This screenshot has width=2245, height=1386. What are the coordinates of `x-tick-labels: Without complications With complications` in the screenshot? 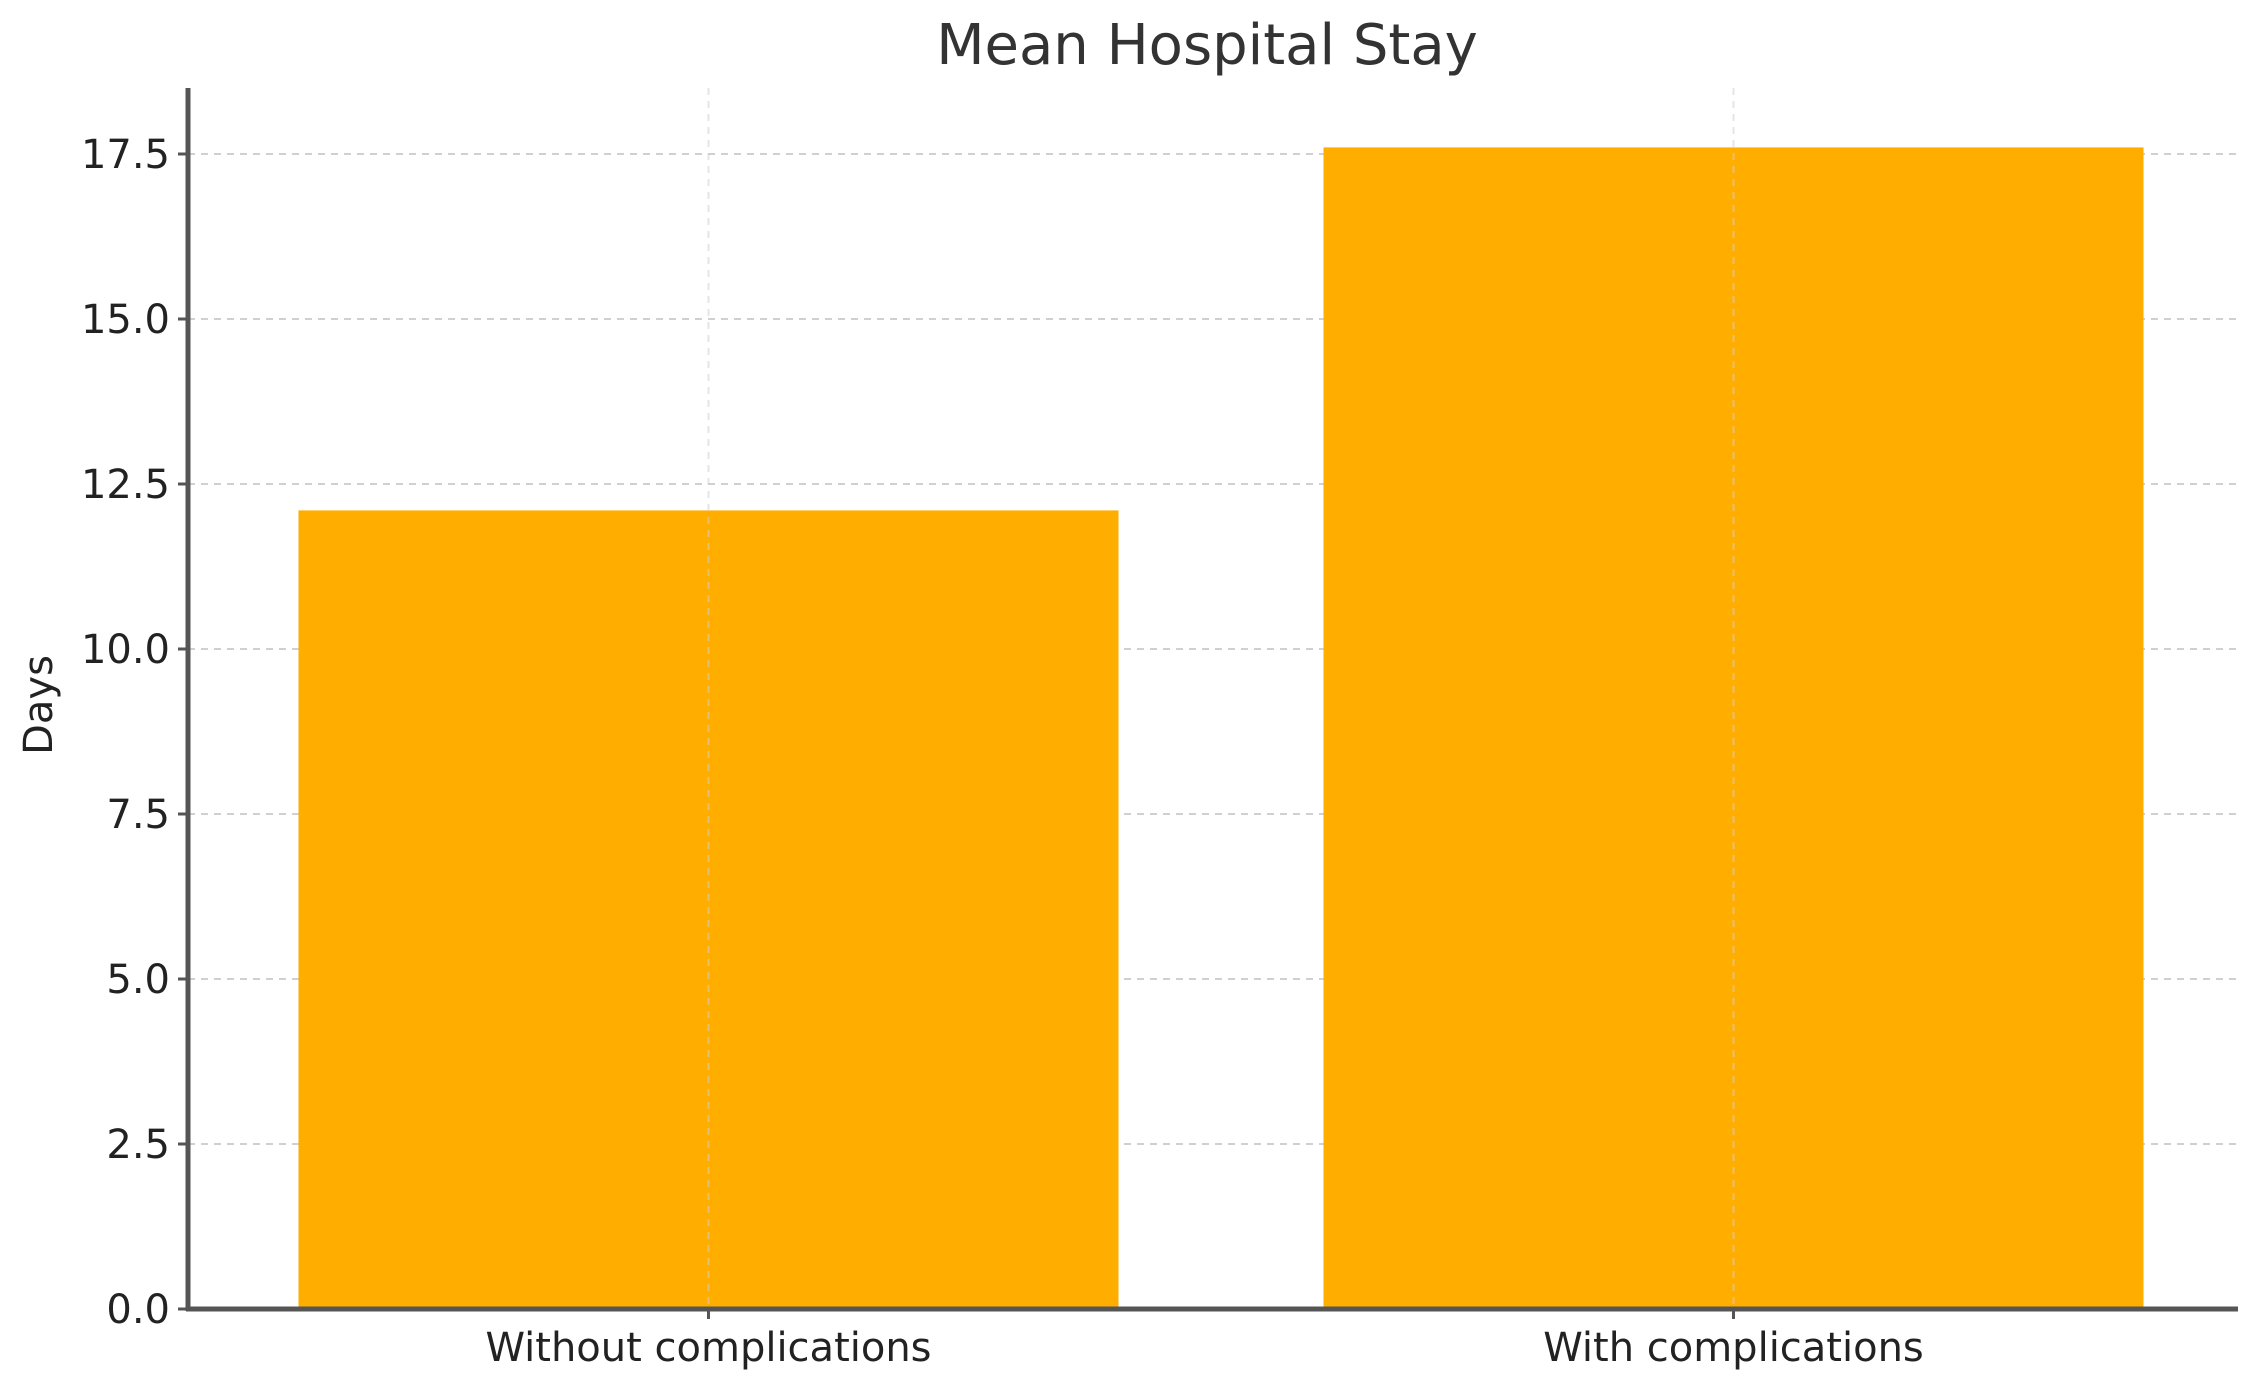 It's located at (1204, 1340).